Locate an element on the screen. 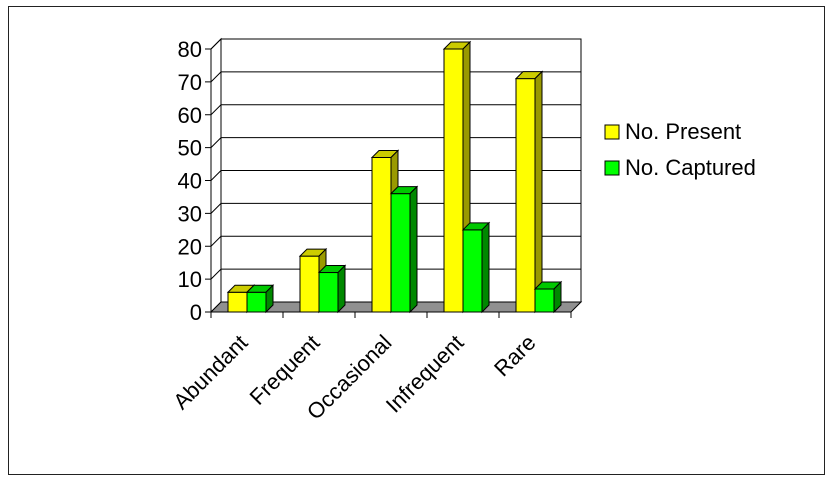  y-axis: 0 10 20 30 40 50 60 70 80 is located at coordinates (195, 181).